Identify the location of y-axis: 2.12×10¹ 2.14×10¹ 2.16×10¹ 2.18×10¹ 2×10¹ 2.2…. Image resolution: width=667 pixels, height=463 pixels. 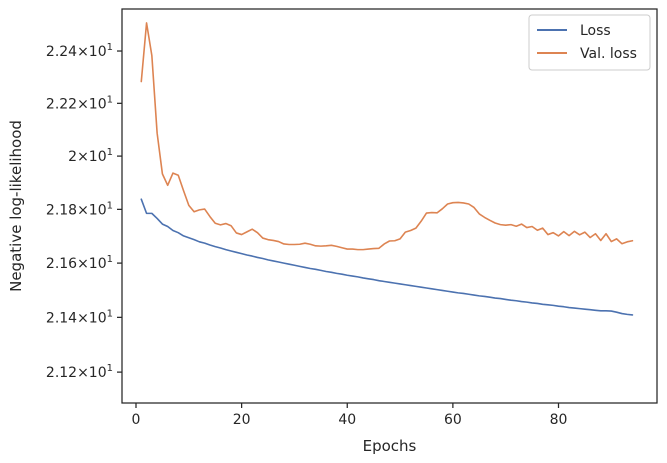
(84, 211).